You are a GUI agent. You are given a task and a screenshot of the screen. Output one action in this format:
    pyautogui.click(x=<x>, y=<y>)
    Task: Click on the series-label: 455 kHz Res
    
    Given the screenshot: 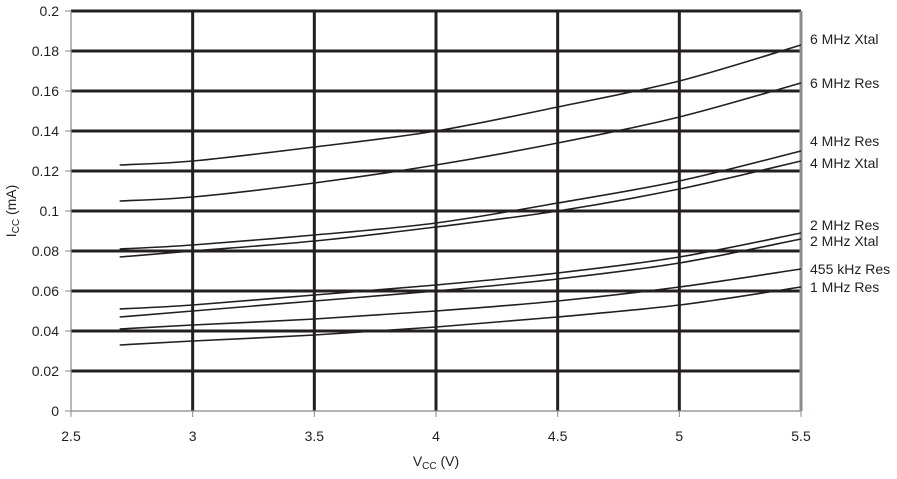 What is the action you would take?
    pyautogui.click(x=850, y=269)
    